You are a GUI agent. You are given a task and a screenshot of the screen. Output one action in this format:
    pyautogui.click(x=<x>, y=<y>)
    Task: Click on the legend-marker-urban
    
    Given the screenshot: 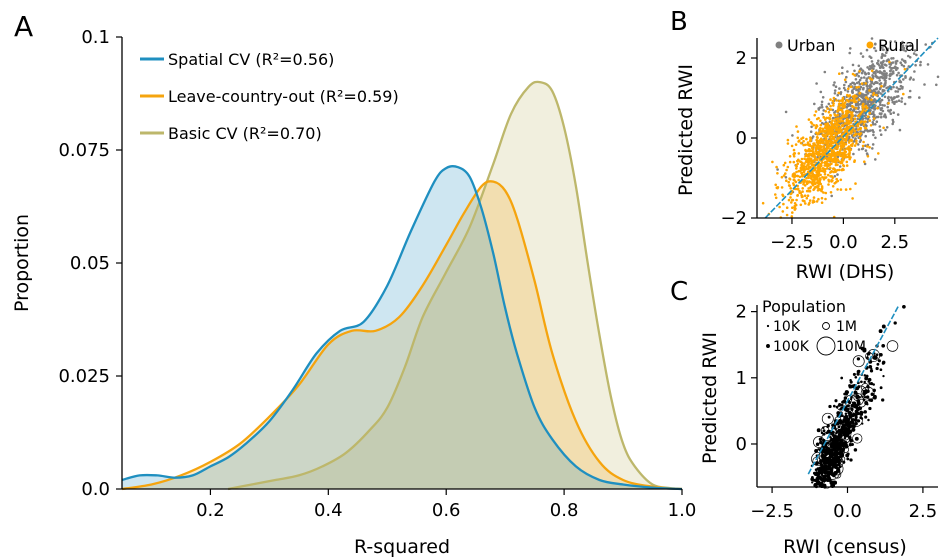 What is the action you would take?
    pyautogui.click(x=779, y=45)
    